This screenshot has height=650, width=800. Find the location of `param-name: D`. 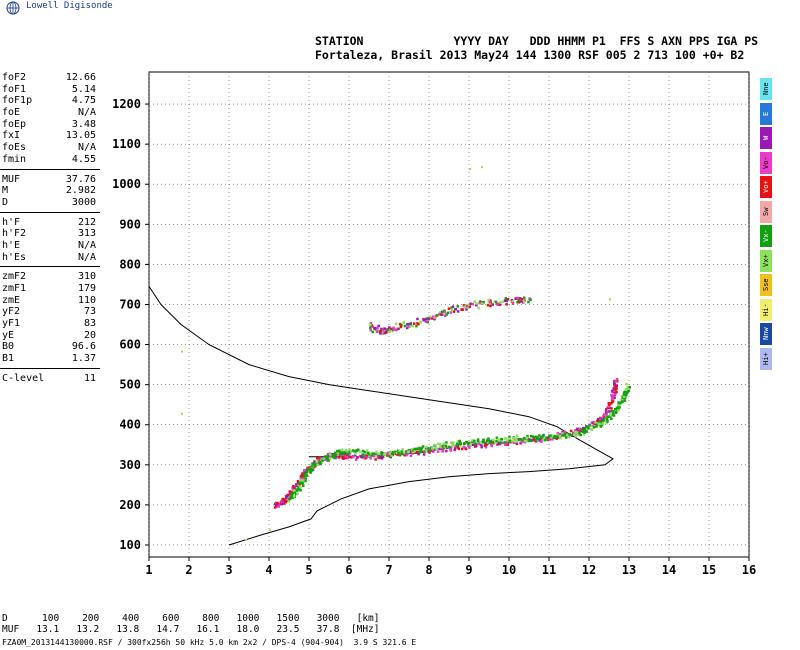

param-name: D is located at coordinates (5, 202).